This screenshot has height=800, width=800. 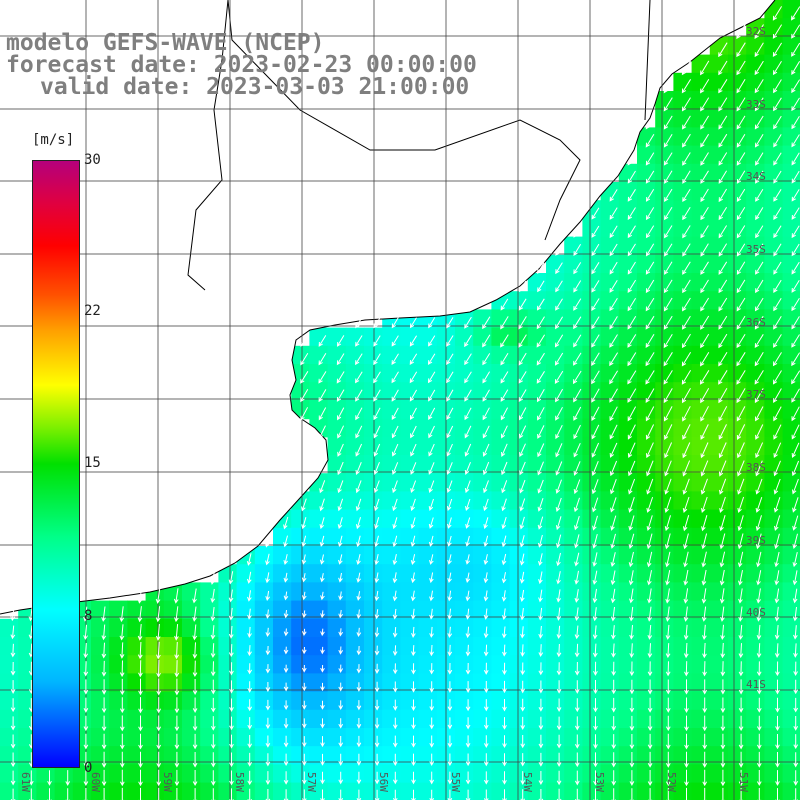 I want to click on lat-label: 35S, so click(x=756, y=249).